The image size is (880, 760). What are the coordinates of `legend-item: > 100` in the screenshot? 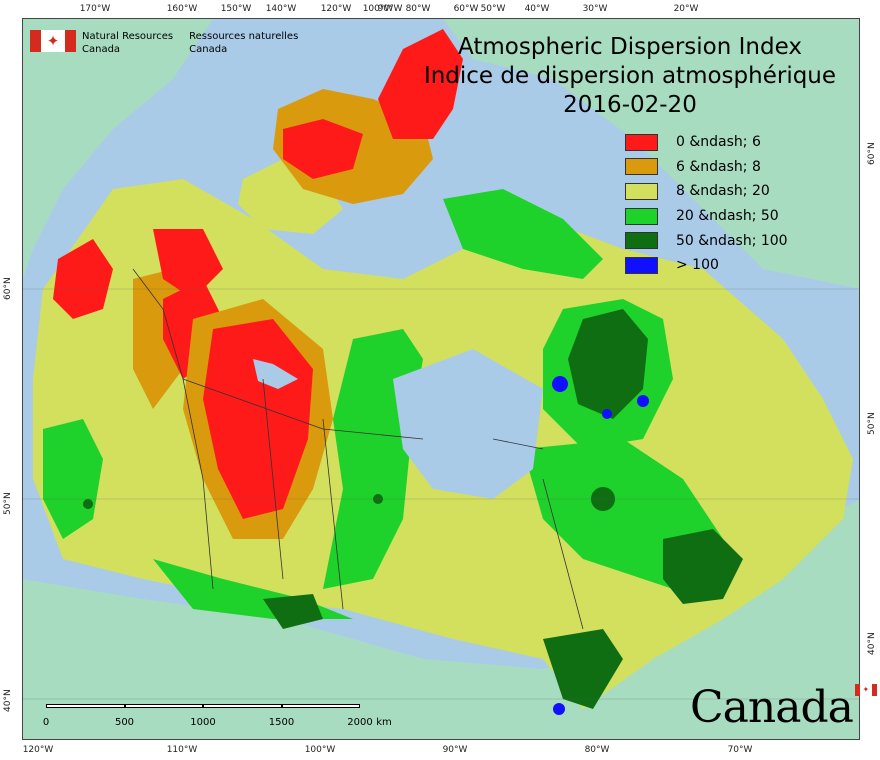 It's located at (706, 265).